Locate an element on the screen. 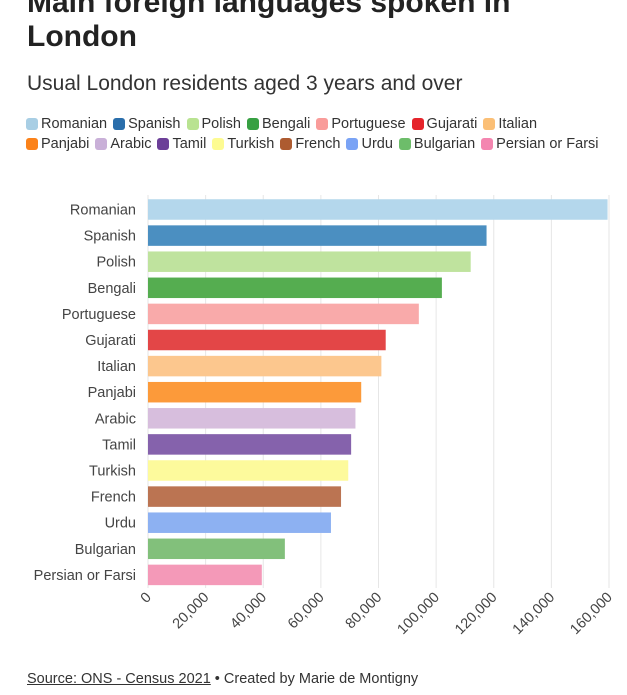  legend-item: Gujarati is located at coordinates (444, 124).